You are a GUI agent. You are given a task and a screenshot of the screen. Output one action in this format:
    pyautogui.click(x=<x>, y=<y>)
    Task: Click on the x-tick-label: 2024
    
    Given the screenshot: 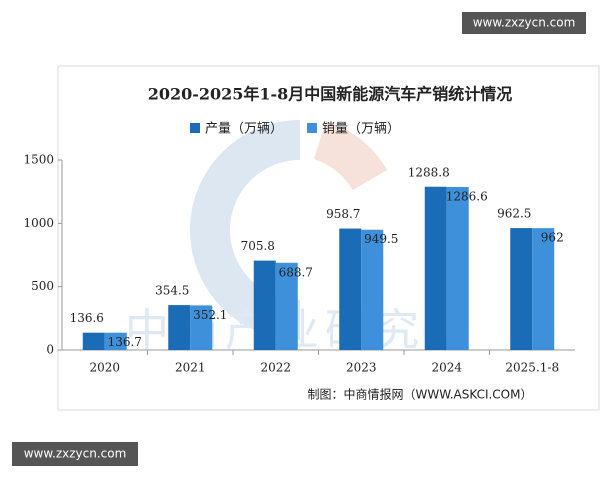 What is the action you would take?
    pyautogui.click(x=446, y=368)
    